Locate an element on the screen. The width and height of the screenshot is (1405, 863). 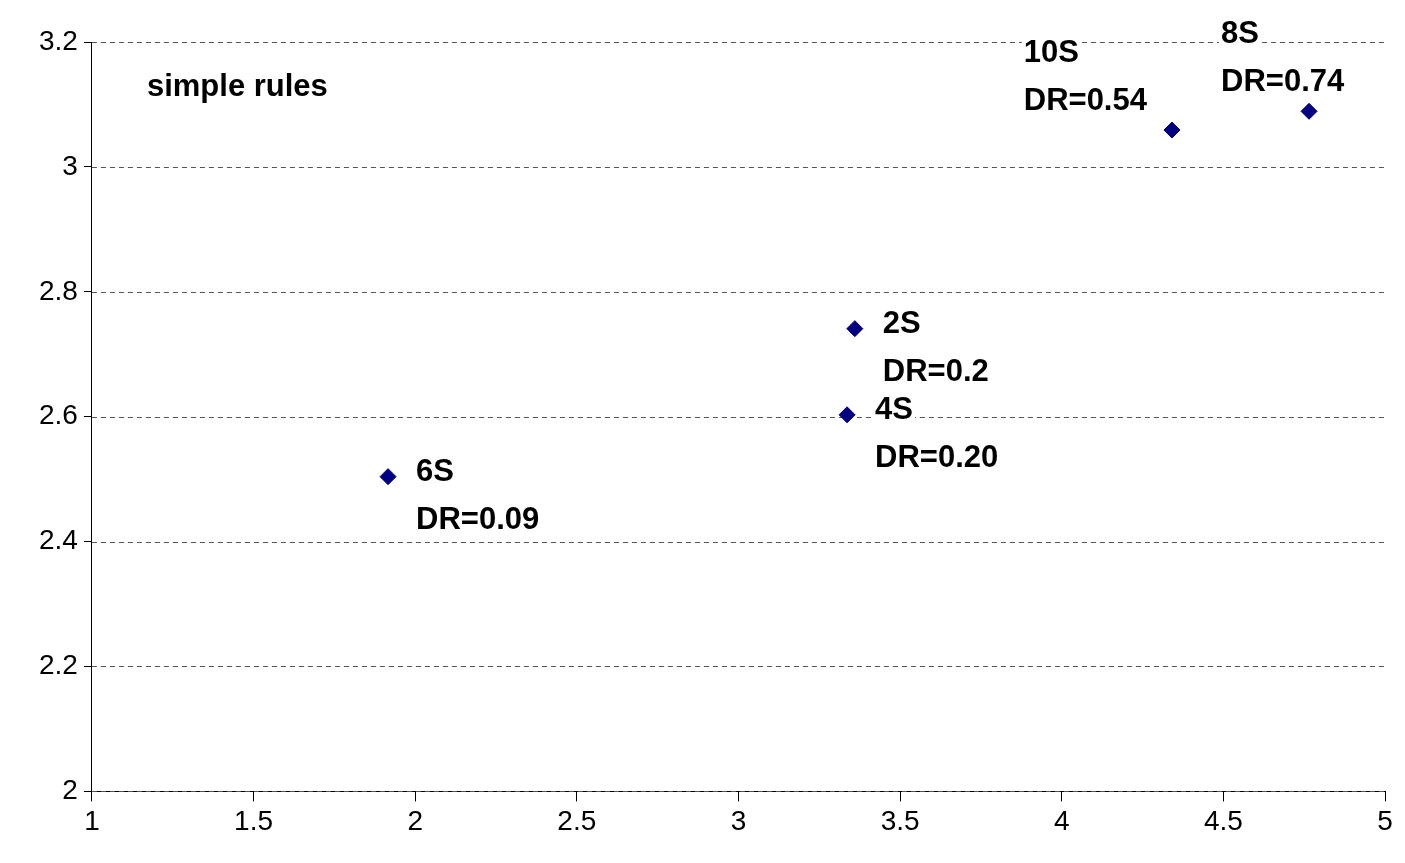
y-tick-label: 2.4 is located at coordinates (58, 540).